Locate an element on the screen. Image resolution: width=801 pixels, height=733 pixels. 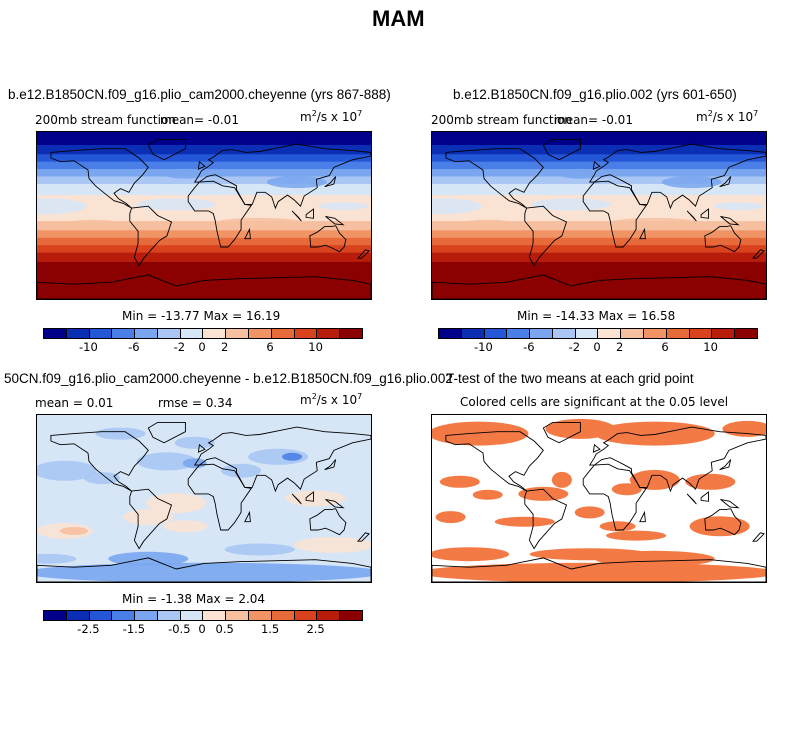
colorbar-tick-label: 2 is located at coordinates (225, 347).